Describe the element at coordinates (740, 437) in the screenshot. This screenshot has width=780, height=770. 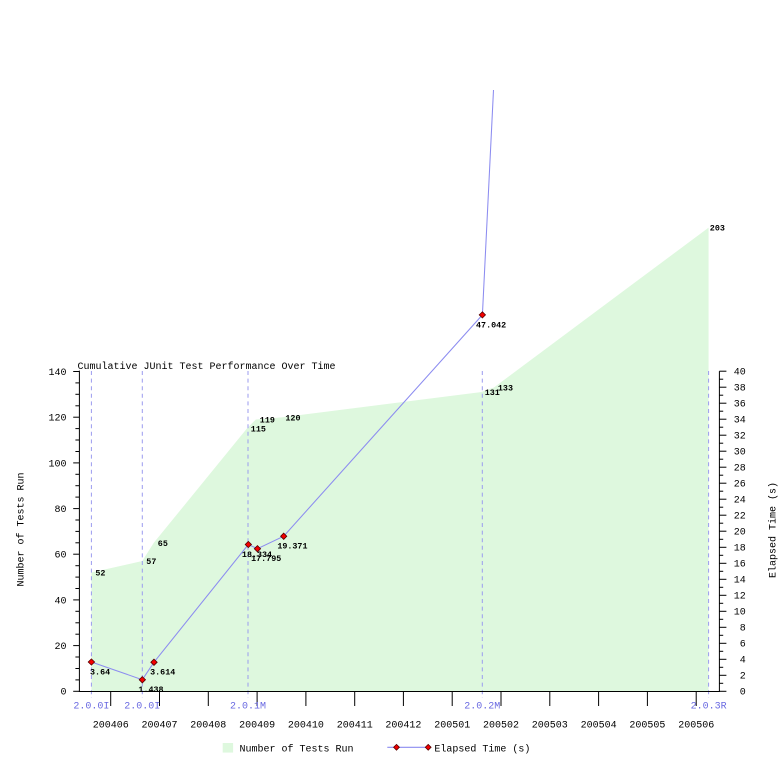
I see `svg-text: 32` at that location.